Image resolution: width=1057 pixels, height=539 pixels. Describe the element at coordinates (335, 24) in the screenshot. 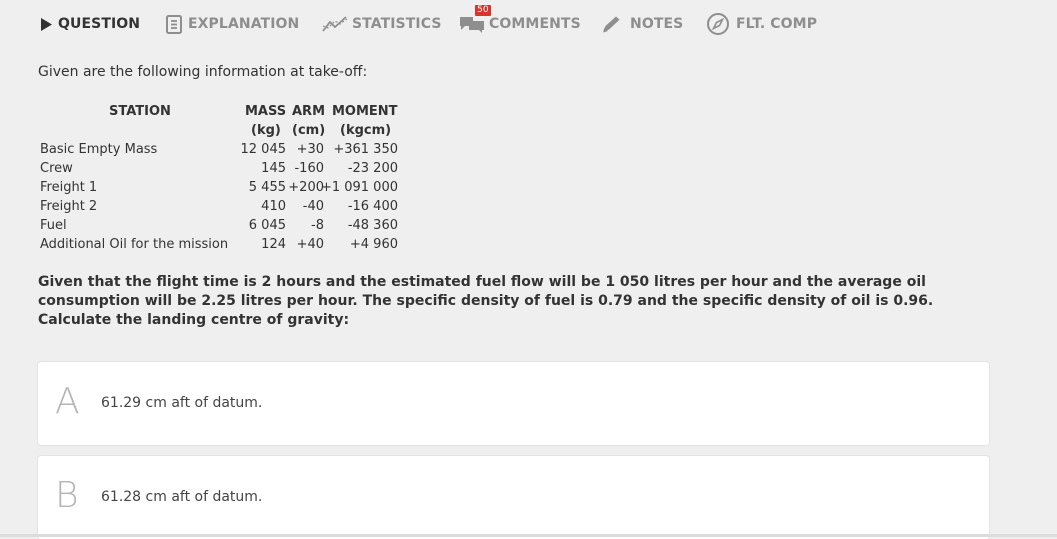

I see `line-chart-icon` at that location.